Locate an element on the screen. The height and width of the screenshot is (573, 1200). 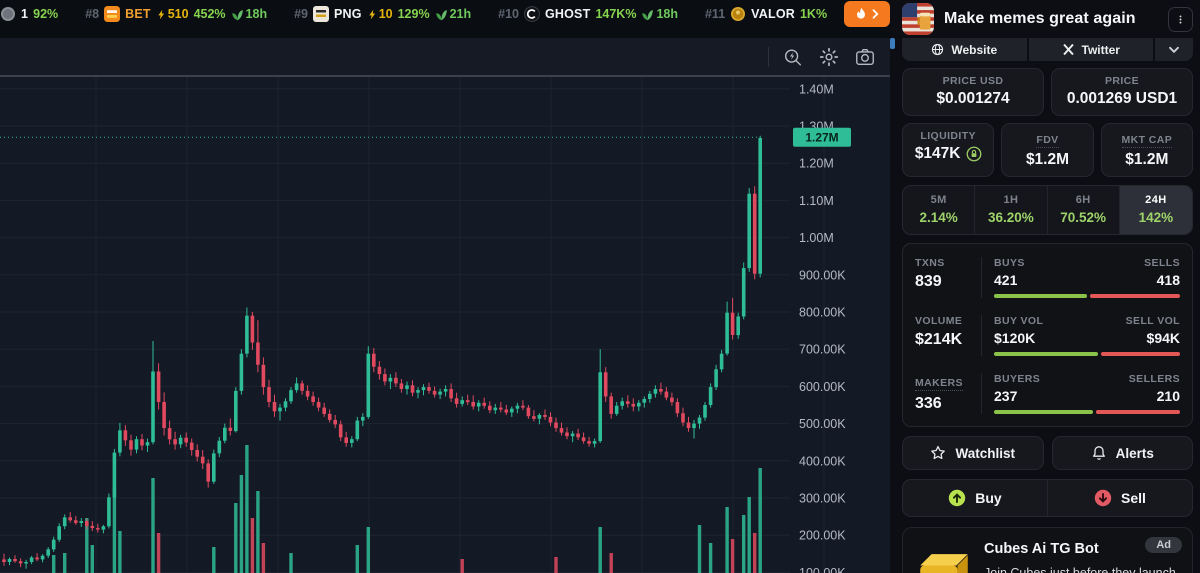
buy-label: Buy is located at coordinates (988, 498).